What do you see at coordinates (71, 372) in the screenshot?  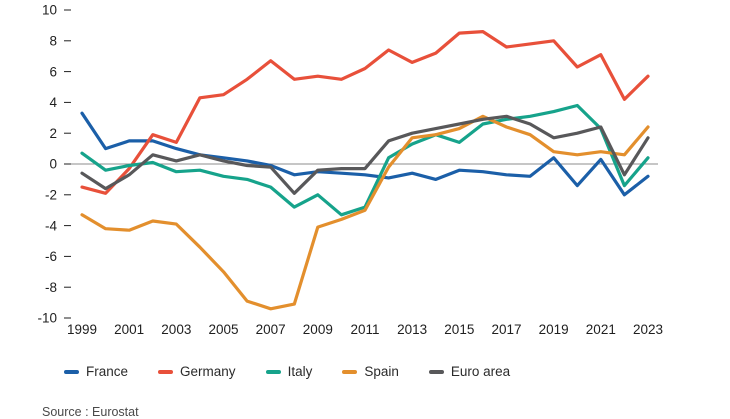 I see `legend-swatch-france` at bounding box center [71, 372].